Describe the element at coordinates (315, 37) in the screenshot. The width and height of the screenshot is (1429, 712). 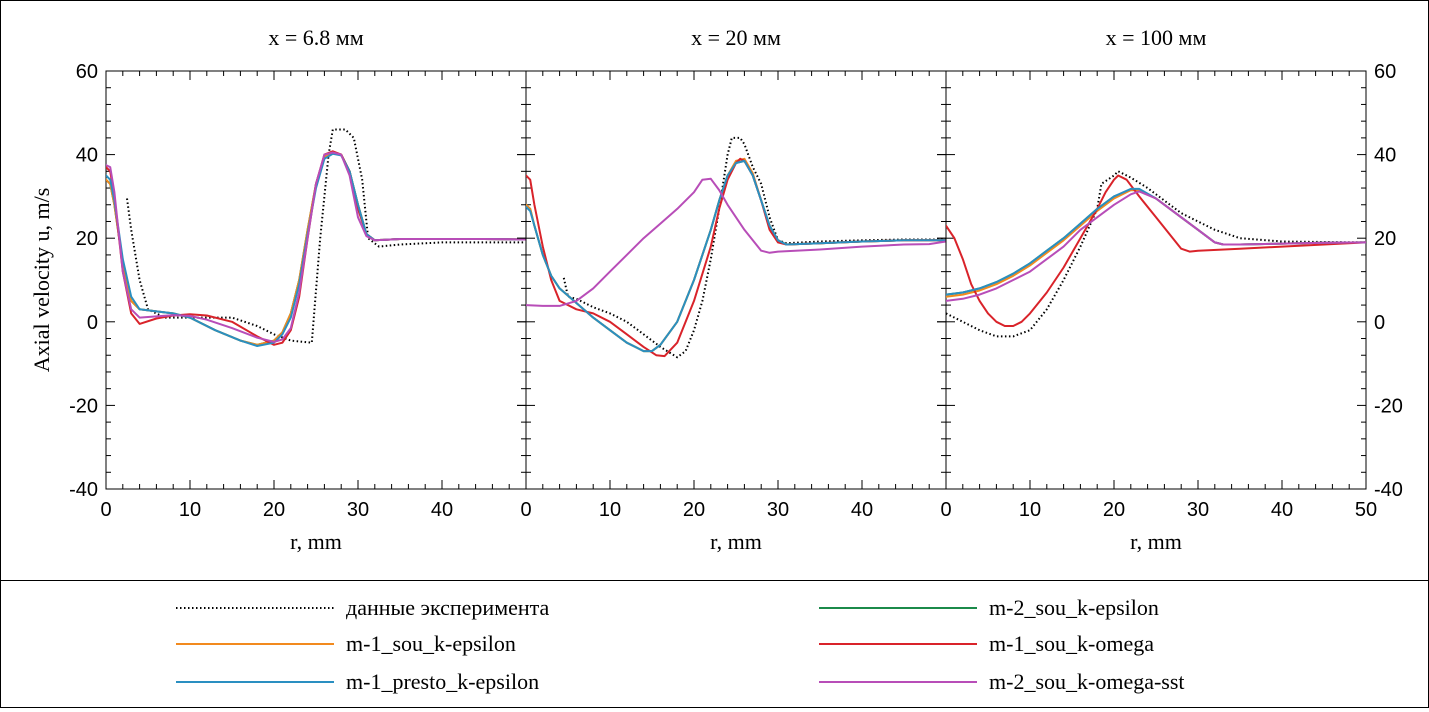
I see `panel-title: x = 6.8 мм` at that location.